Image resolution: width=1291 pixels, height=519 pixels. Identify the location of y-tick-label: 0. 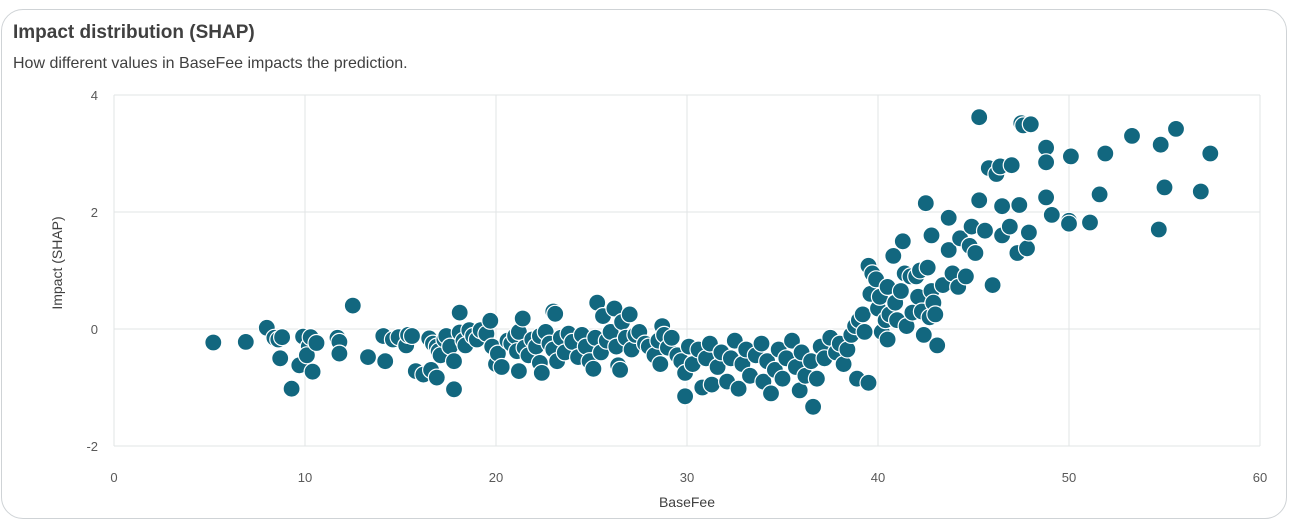
(94, 329).